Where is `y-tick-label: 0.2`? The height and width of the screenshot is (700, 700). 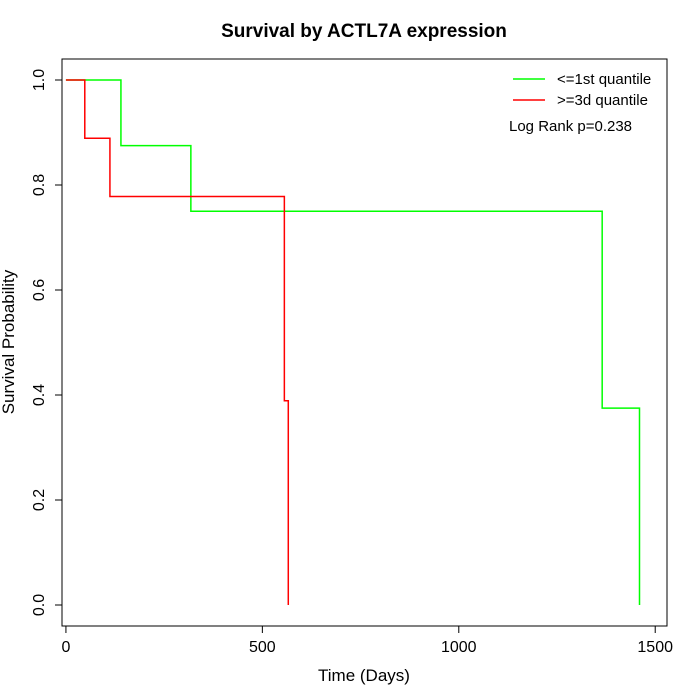 y-tick-label: 0.2 is located at coordinates (39, 500).